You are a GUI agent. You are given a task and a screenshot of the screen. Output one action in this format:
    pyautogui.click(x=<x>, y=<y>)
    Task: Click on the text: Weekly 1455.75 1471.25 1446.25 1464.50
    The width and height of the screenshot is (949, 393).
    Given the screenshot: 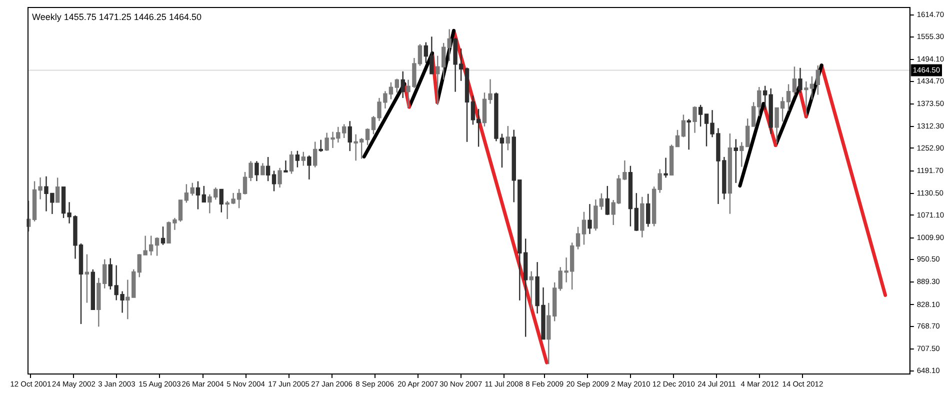 What is the action you would take?
    pyautogui.click(x=117, y=17)
    